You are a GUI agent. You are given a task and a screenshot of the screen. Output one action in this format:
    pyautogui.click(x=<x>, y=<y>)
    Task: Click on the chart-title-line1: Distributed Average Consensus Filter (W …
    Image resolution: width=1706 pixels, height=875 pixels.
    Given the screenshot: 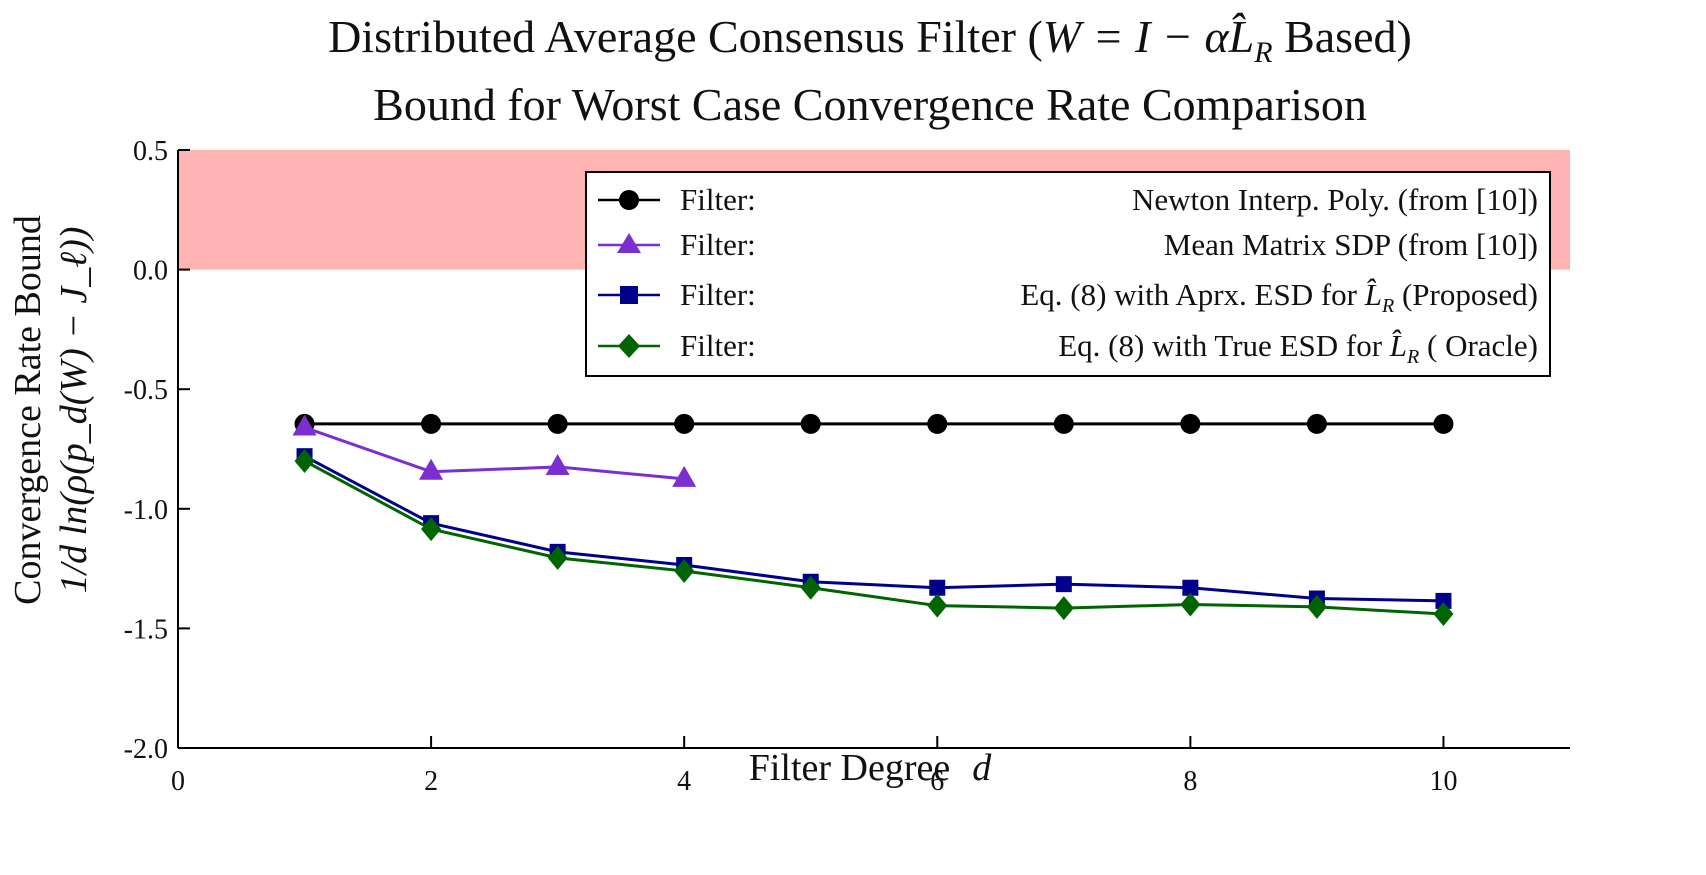 What is the action you would take?
    pyautogui.click(x=870, y=40)
    